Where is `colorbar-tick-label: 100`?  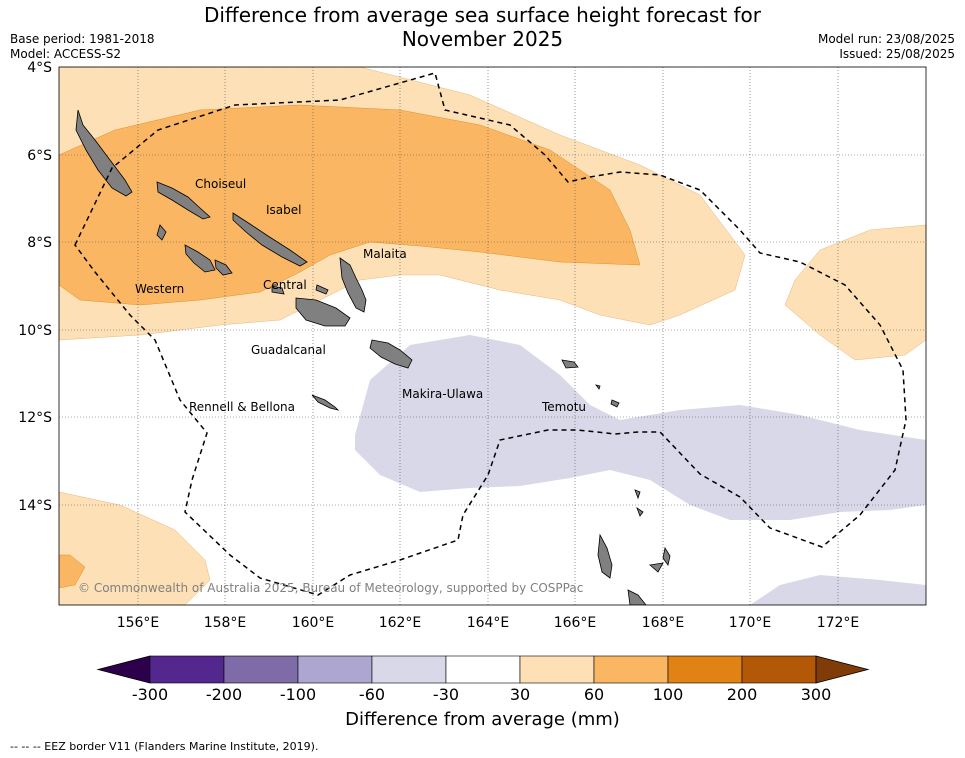
colorbar-tick-label: 100 is located at coordinates (668, 694).